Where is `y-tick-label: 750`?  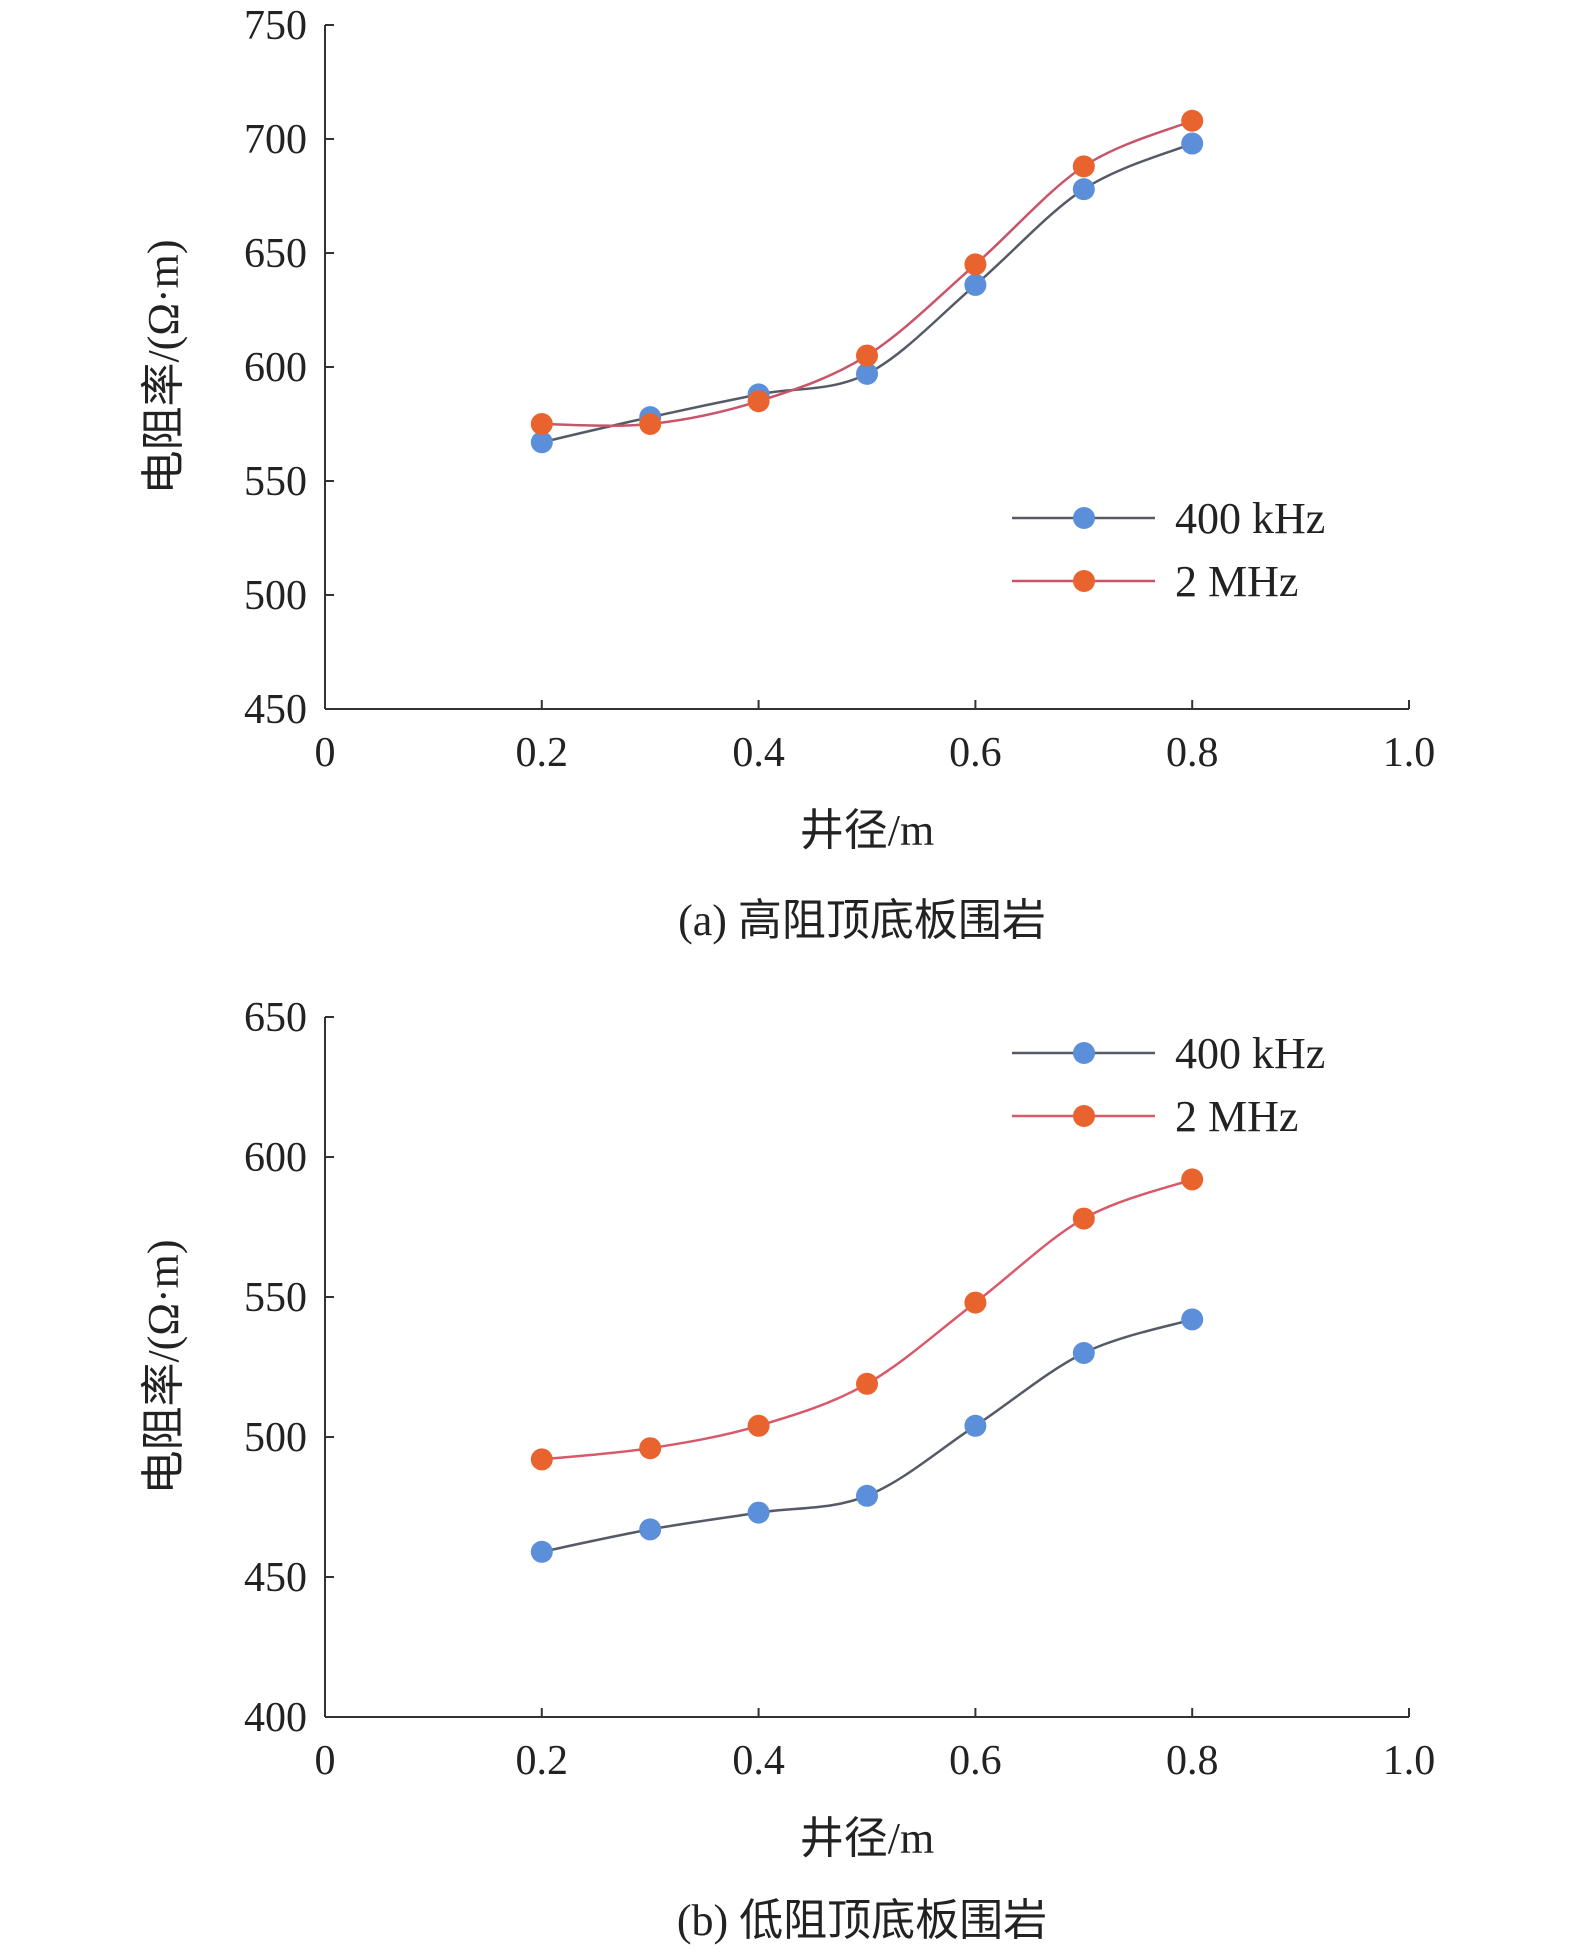 y-tick-label: 750 is located at coordinates (275, 26).